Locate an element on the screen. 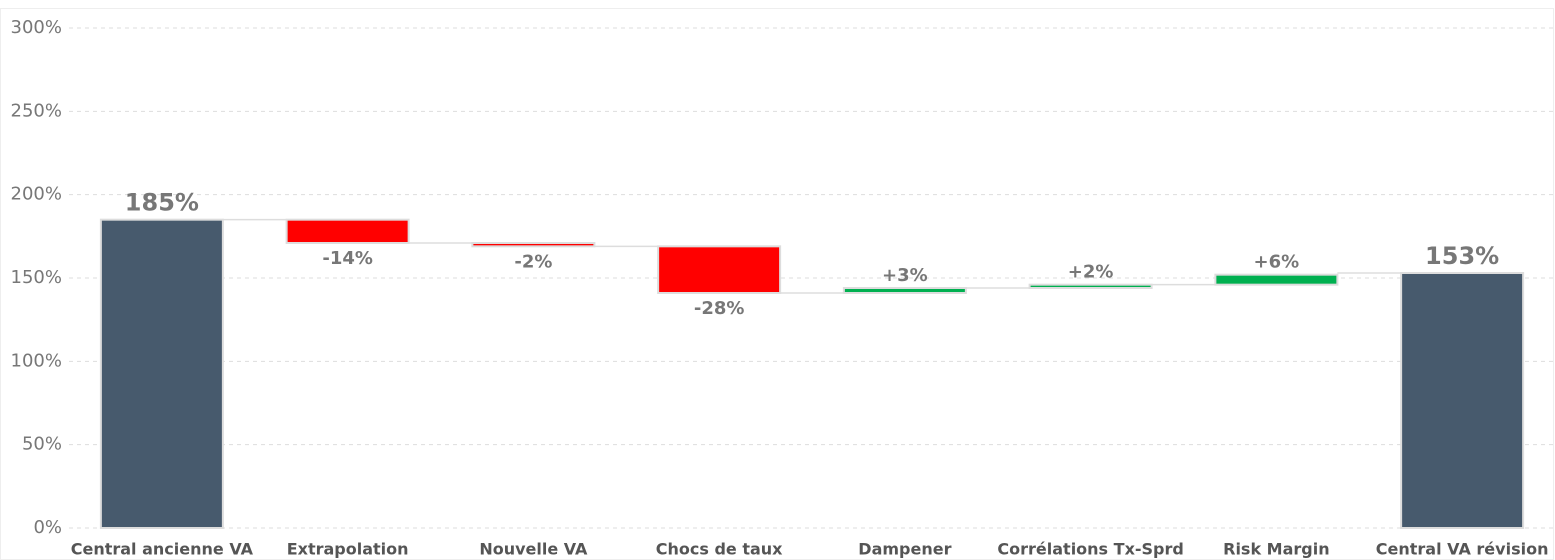 The width and height of the screenshot is (1555, 560). x-tick-label: Central VA révision is located at coordinates (1462, 549).